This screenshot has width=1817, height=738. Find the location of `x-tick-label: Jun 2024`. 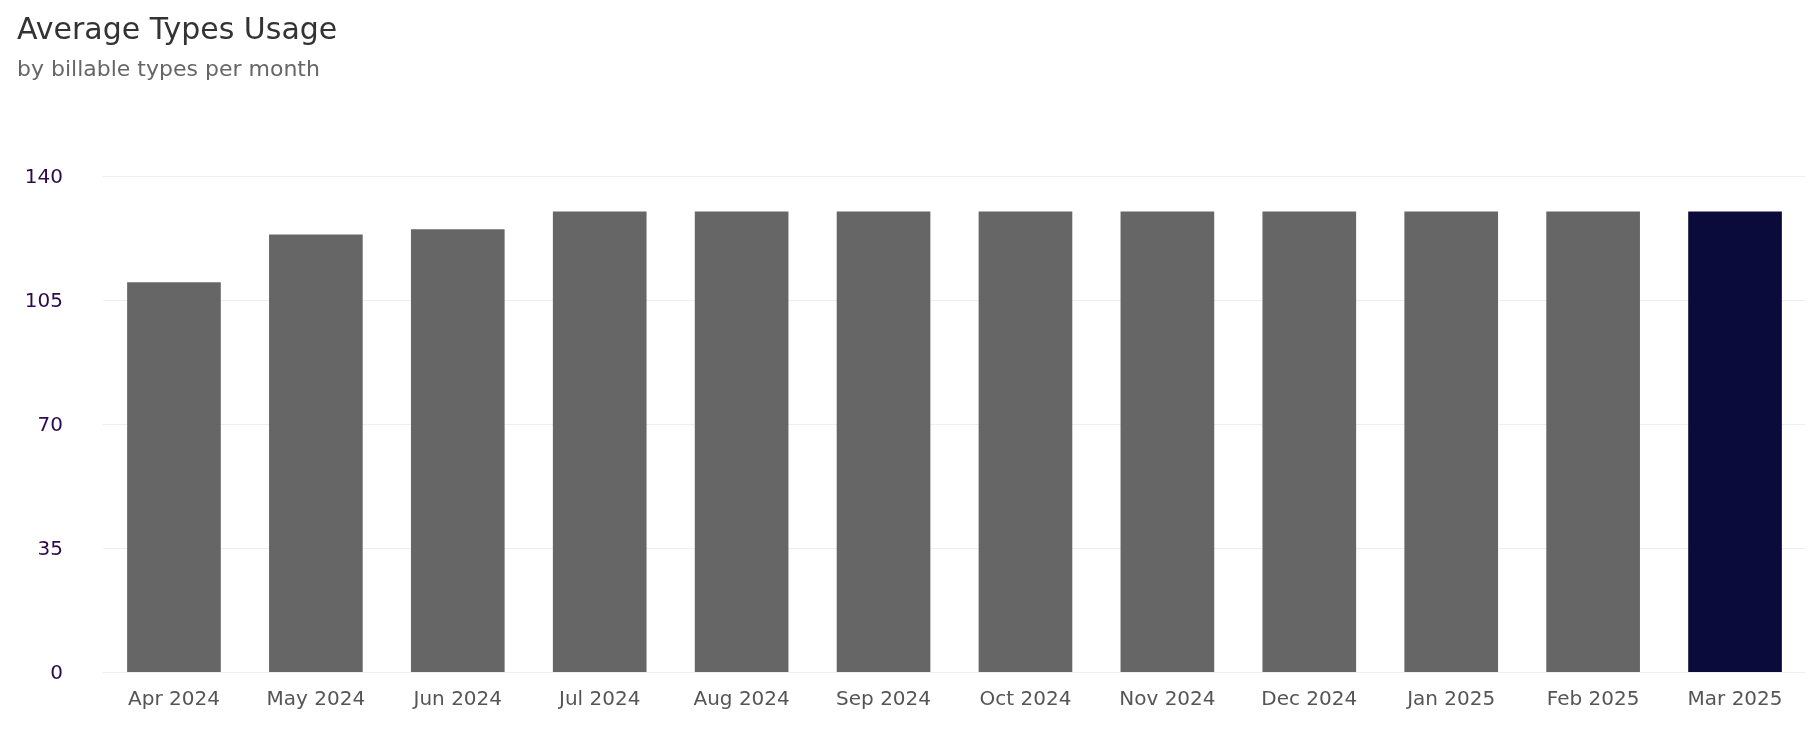

x-tick-label: Jun 2024 is located at coordinates (457, 698).